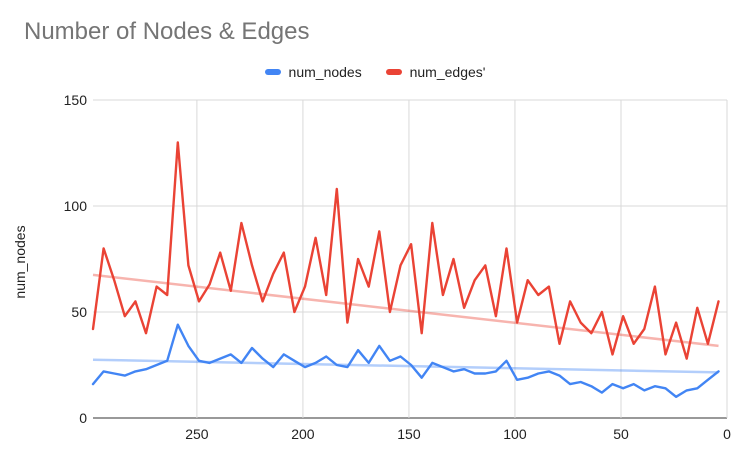 The image size is (750, 463). I want to click on legend-item-num-nodes: num_nodes, so click(313, 72).